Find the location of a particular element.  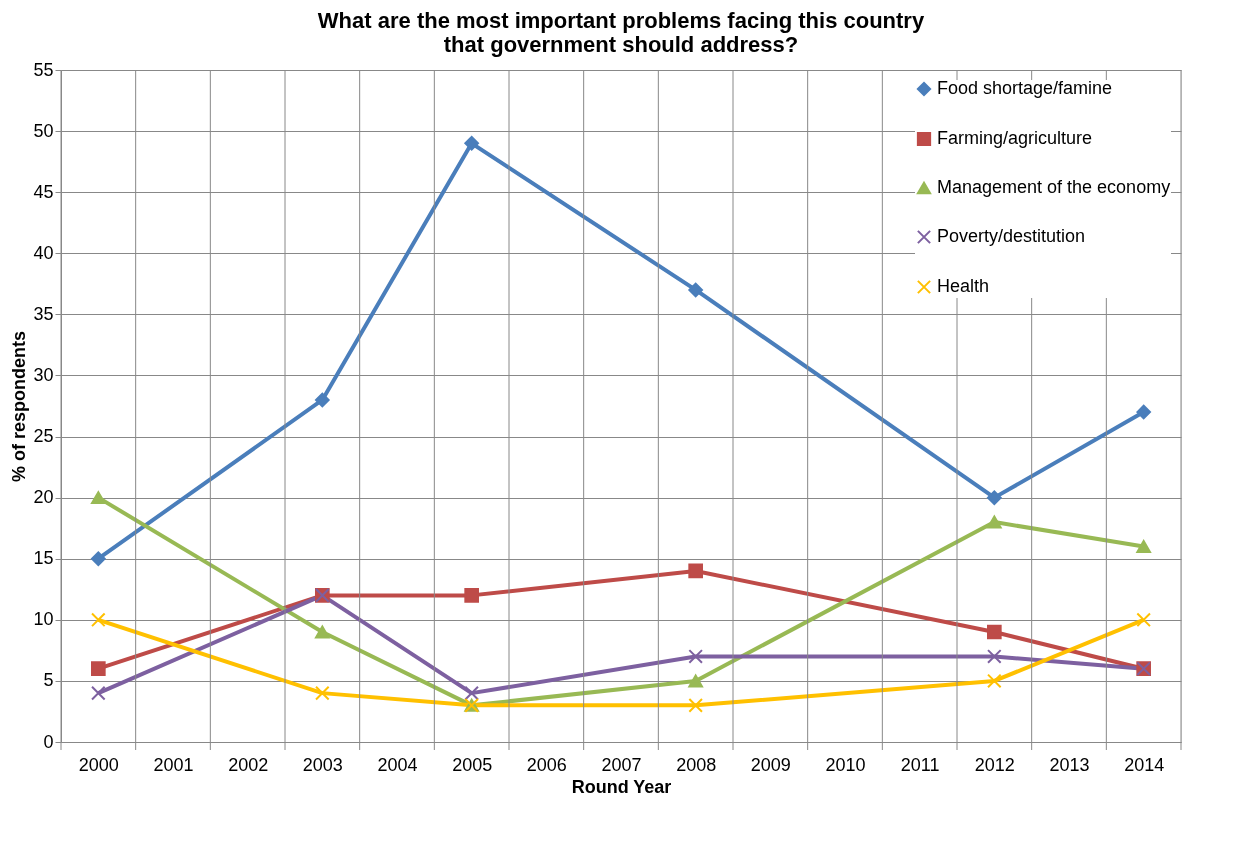

x-tick-label: 2004 is located at coordinates (397, 764).